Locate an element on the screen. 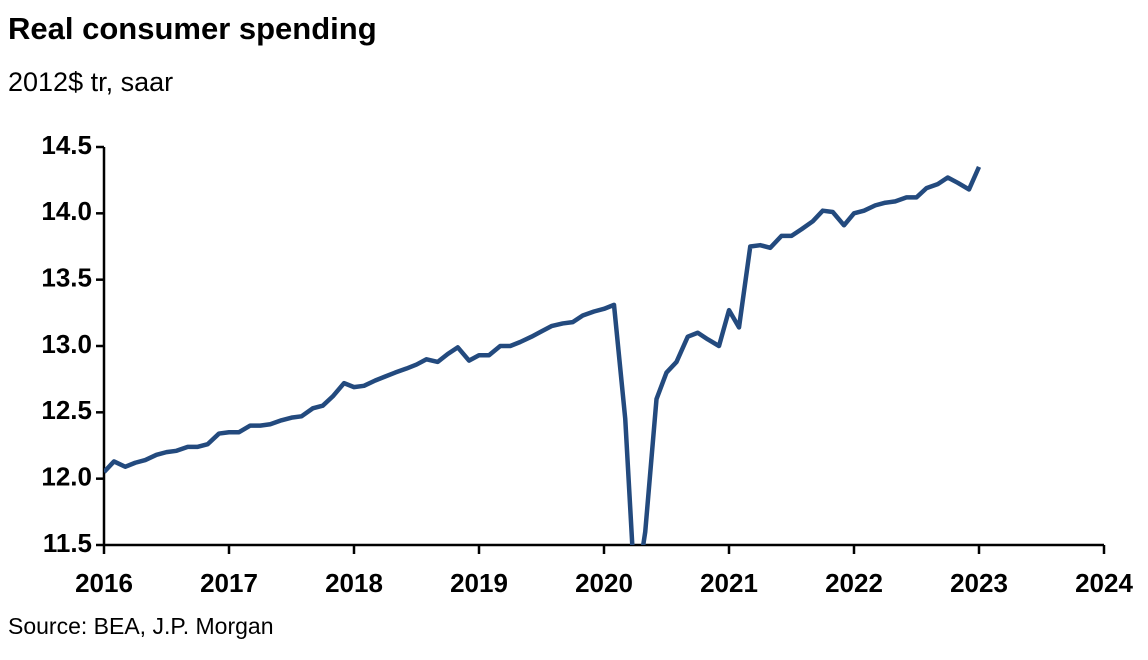  y-tick-label: 12.0 is located at coordinates (66, 477).